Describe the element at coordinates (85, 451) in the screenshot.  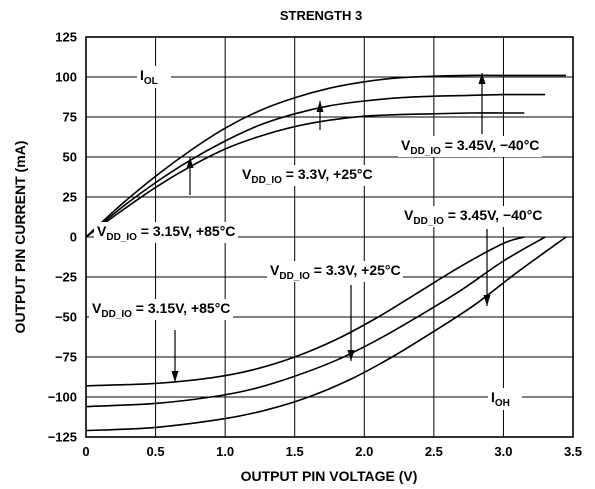
I see `x-tick-label: 0` at that location.